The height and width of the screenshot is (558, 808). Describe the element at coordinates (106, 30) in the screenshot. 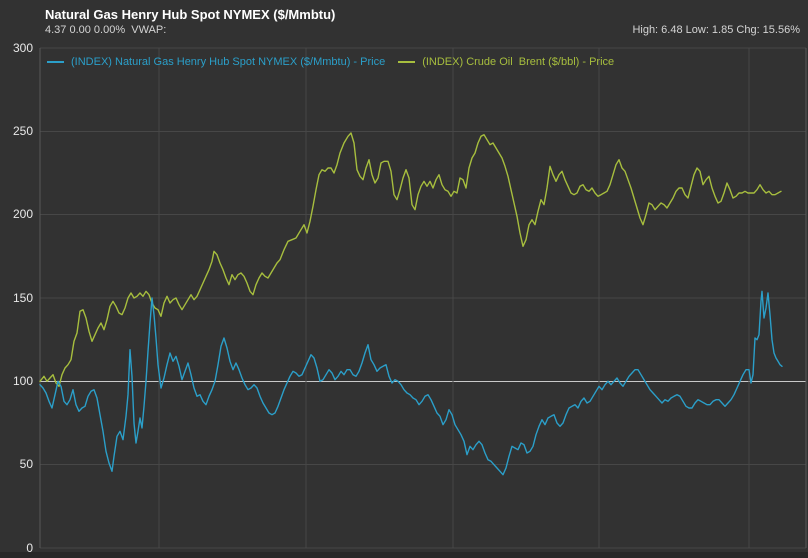

I see `quote-summary: 4.37 0.00 0.00% VWAP:` at that location.